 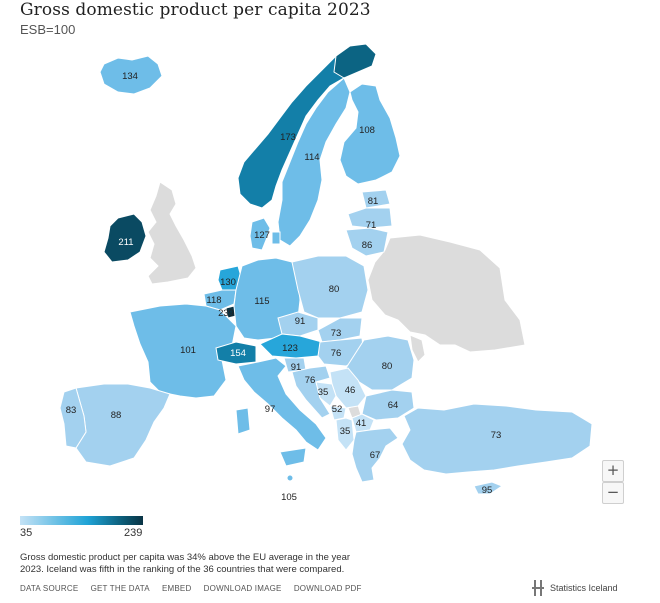 I want to click on legend-max-label: 239, so click(x=133, y=533).